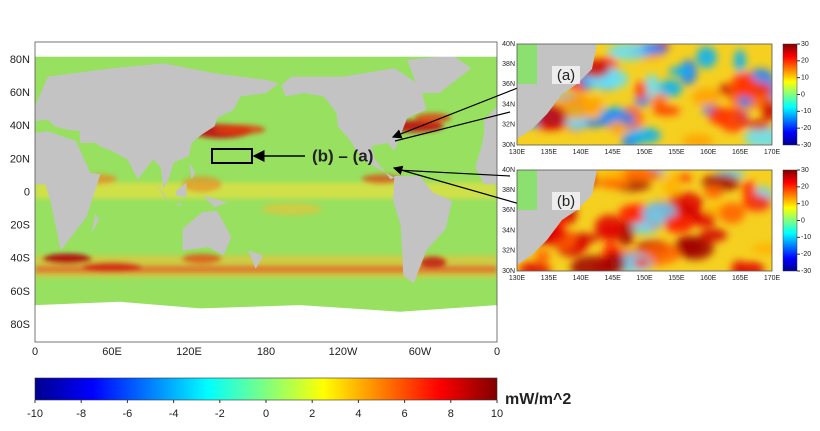 The image size is (820, 431). Describe the element at coordinates (805, 170) in the screenshot. I see `colorbar-tick-label: 30` at that location.